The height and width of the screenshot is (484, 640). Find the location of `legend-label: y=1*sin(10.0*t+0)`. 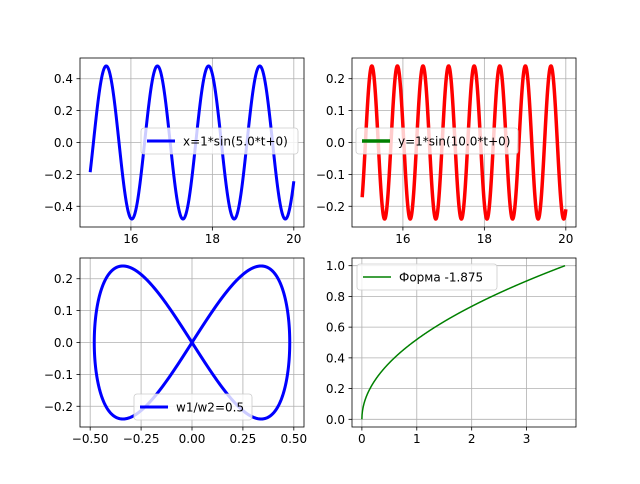

legend-label: y=1*sin(10.0*t+0) is located at coordinates (454, 142).